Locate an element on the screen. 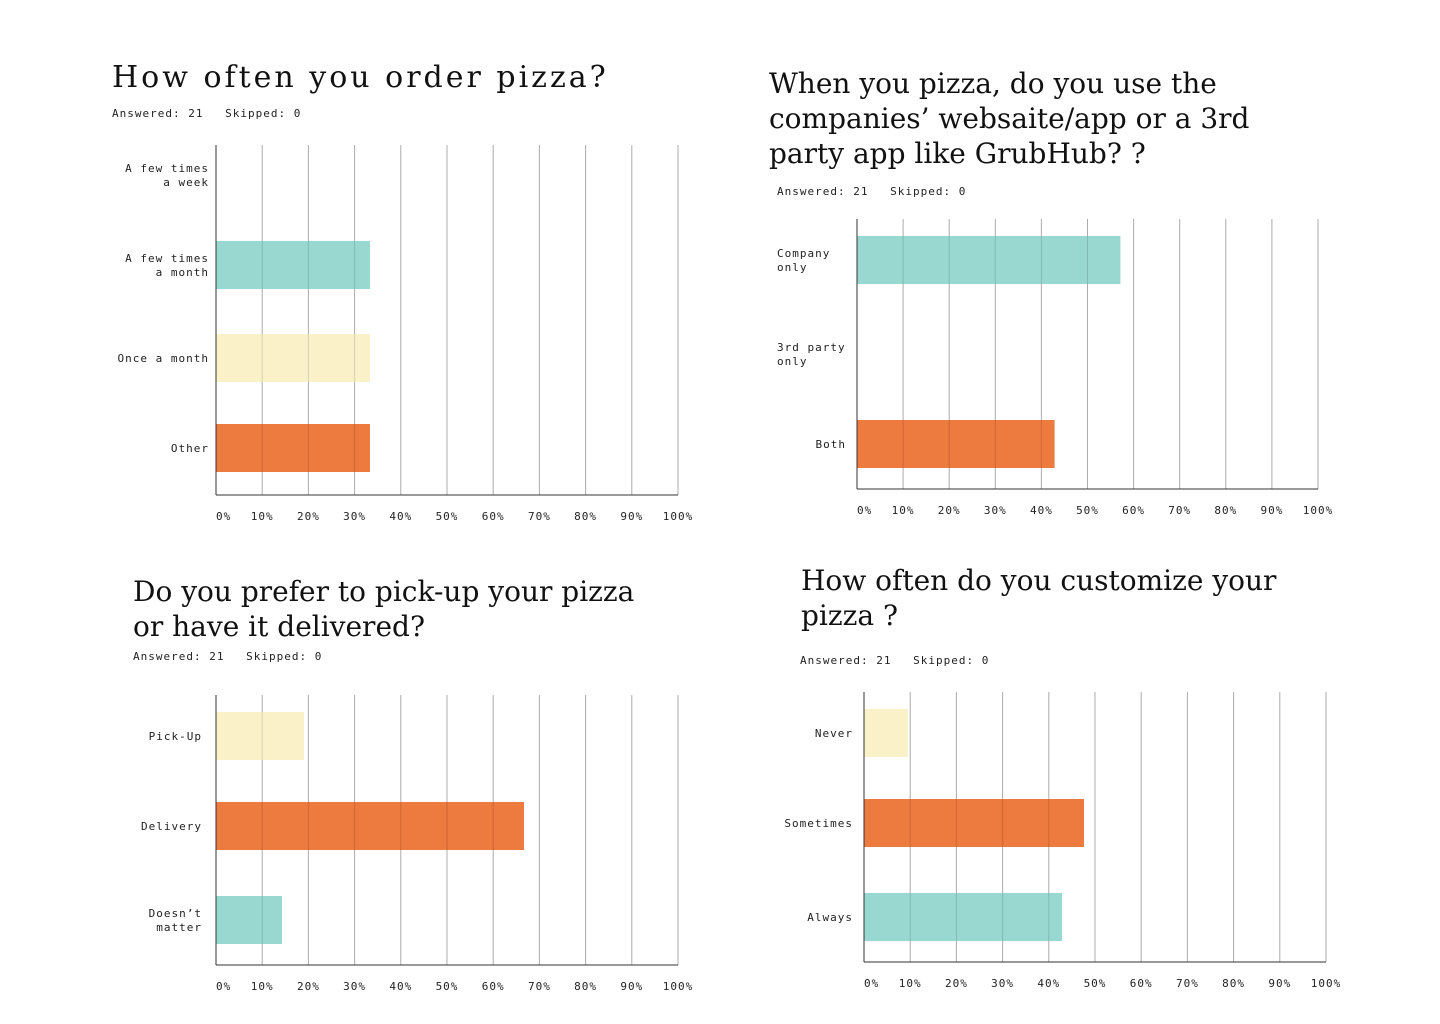  chart-3-answered: Answered: 21 is located at coordinates (179, 656).